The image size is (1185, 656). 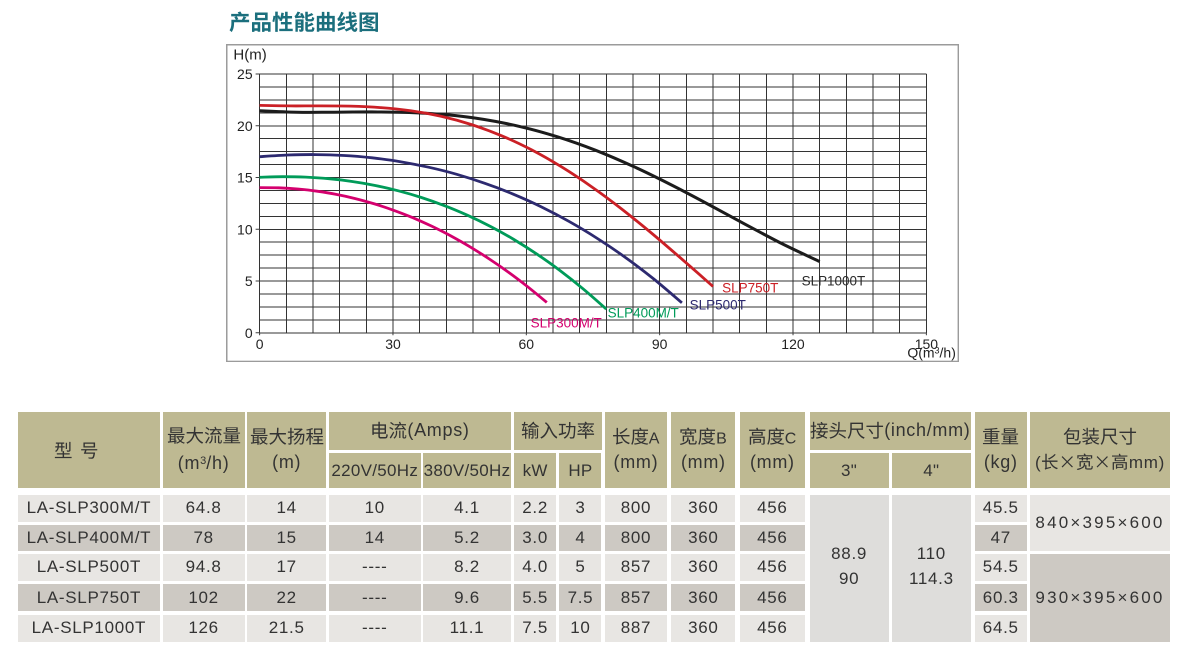 I want to click on svg-text: SLP1000T, so click(x=834, y=280).